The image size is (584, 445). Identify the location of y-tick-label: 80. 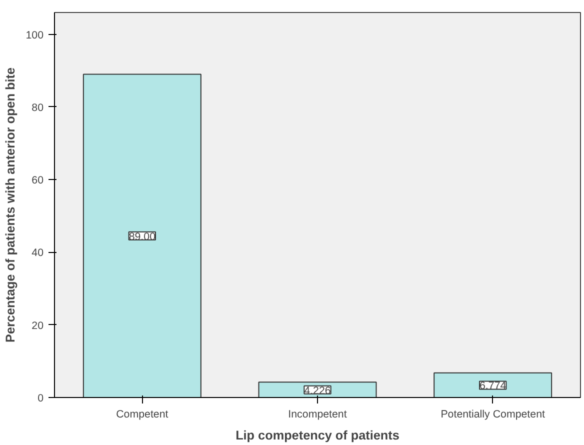
(38, 108).